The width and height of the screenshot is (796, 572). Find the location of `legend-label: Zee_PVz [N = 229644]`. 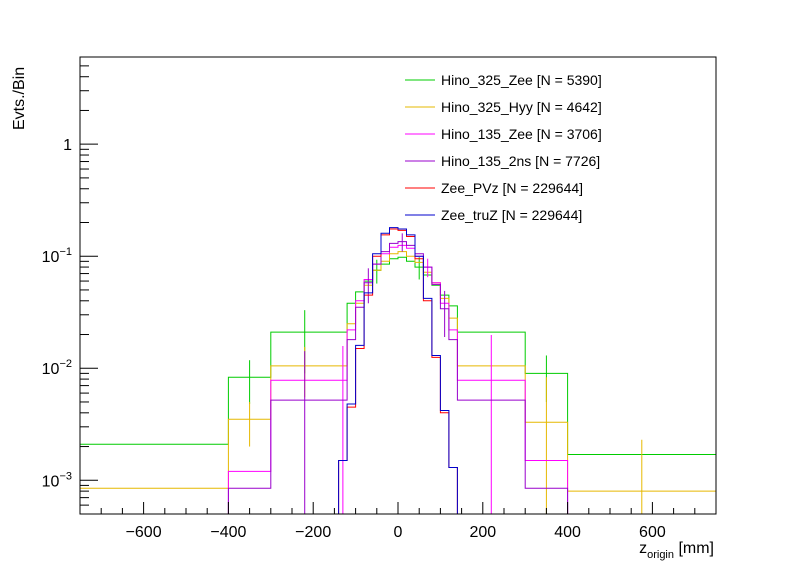

legend-label: Zee_PVz [N = 229644] is located at coordinates (512, 188).